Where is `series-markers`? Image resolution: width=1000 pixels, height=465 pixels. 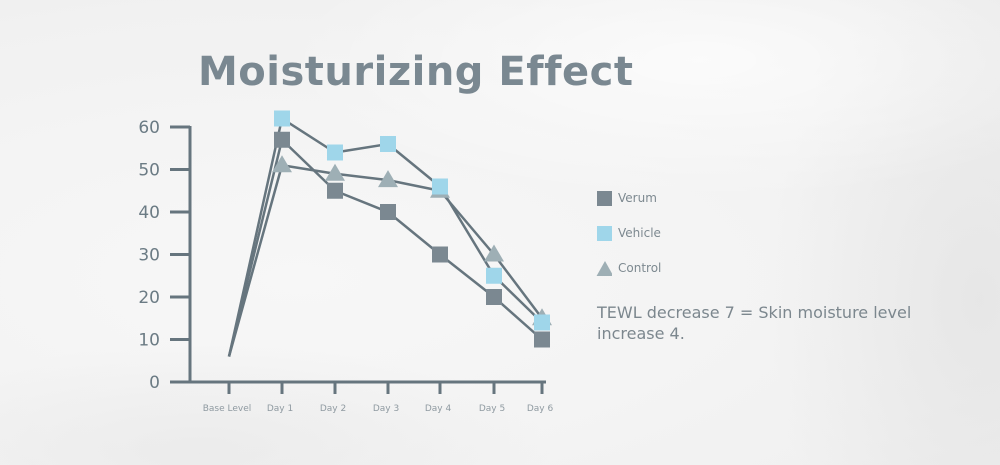
series-markers is located at coordinates (412, 229).